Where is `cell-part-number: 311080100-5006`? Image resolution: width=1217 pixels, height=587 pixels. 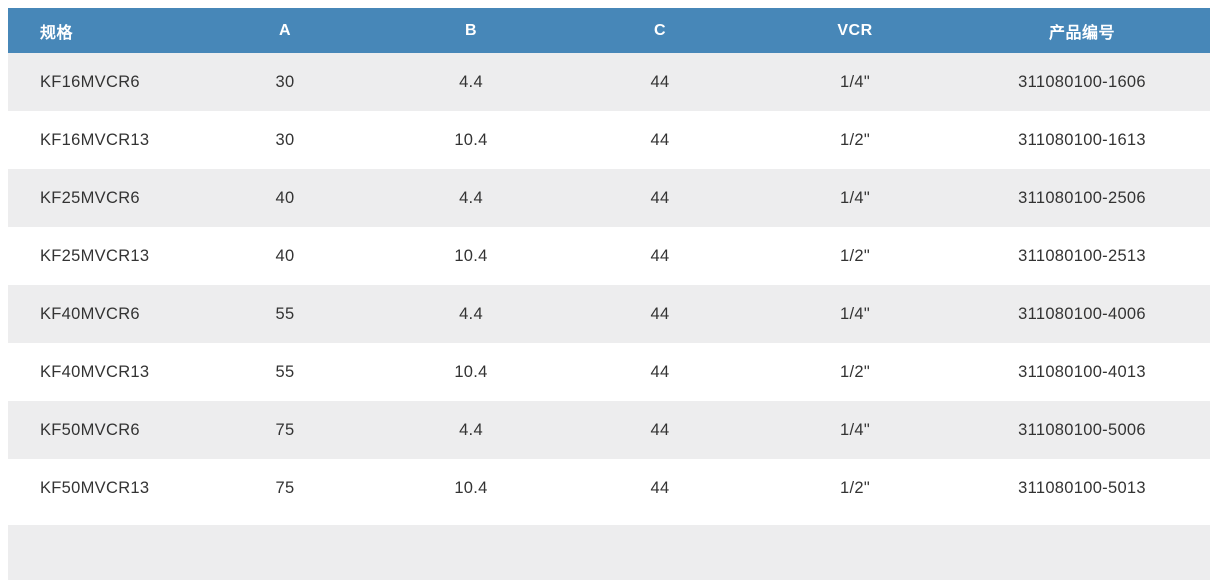 cell-part-number: 311080100-5006 is located at coordinates (1082, 429).